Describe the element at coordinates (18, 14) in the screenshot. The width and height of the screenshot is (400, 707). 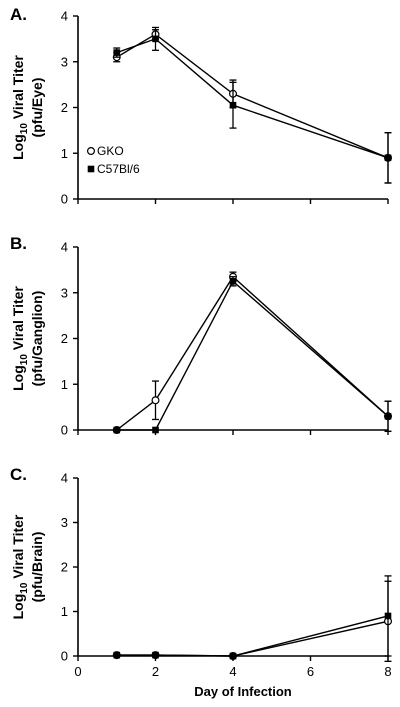
I see `panel-label: A.` at that location.